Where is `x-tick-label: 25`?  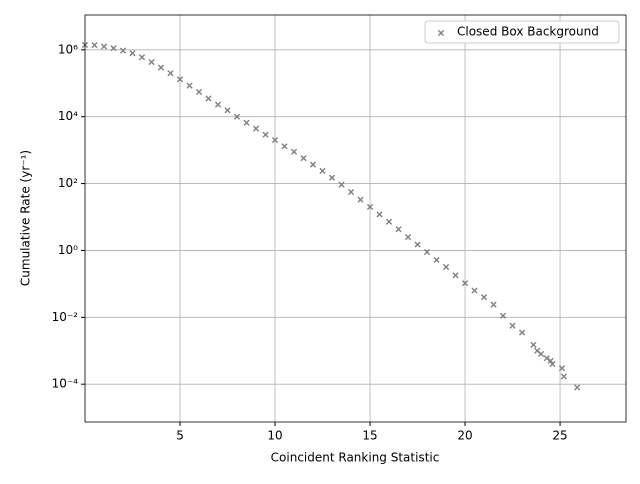
x-tick-label: 25 is located at coordinates (559, 436).